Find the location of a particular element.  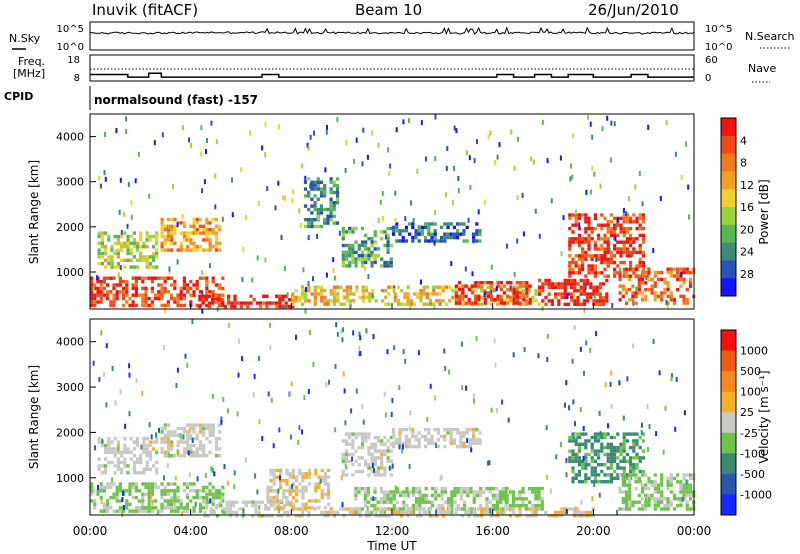

freq-panel-frame is located at coordinates (392, 68).